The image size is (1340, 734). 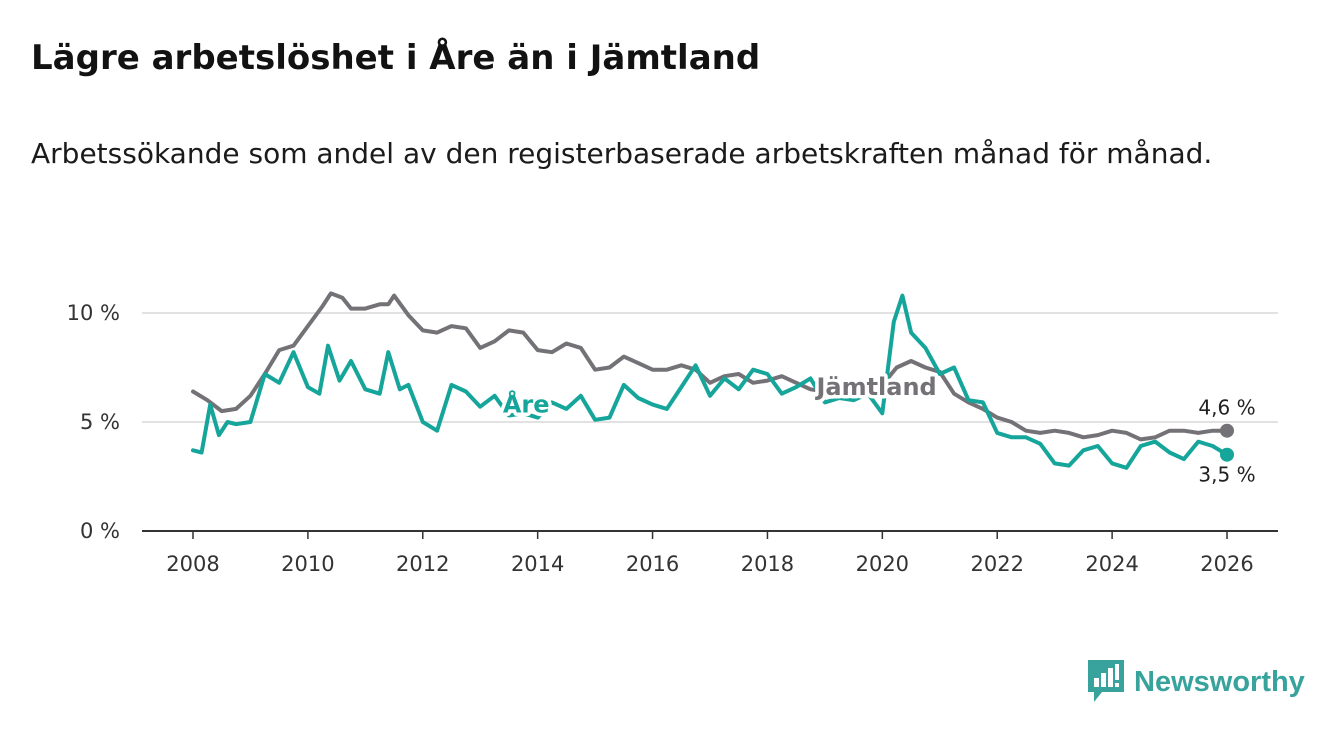 What do you see at coordinates (526, 404) in the screenshot?
I see `series-name-label-are: Åre` at bounding box center [526, 404].